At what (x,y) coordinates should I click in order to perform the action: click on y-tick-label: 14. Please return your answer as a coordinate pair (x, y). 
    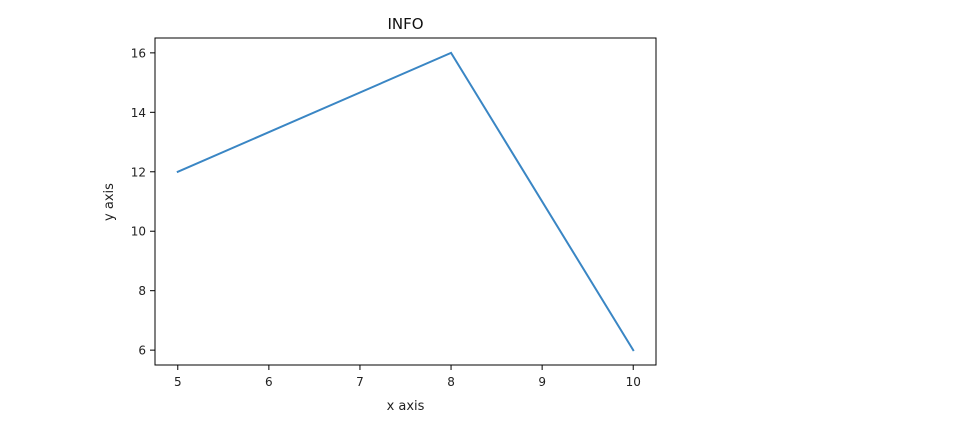
    Looking at the image, I should click on (138, 113).